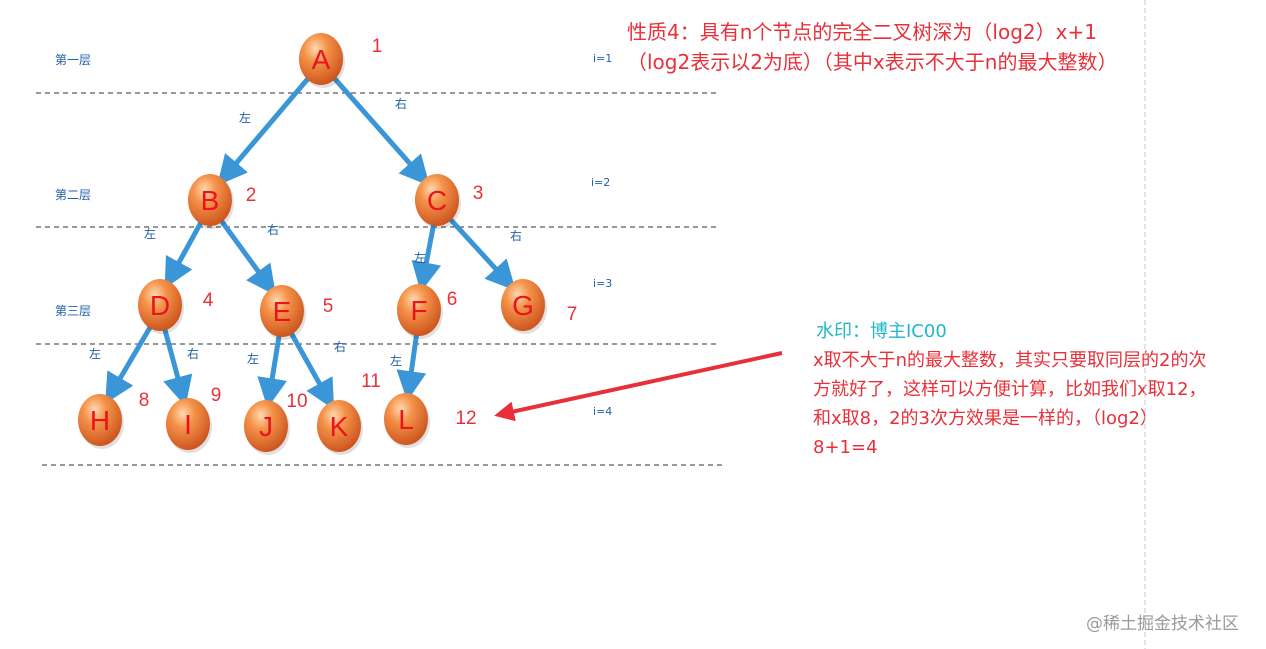  I want to click on site-watermark: @稀土掘金技术社区, so click(1162, 624).